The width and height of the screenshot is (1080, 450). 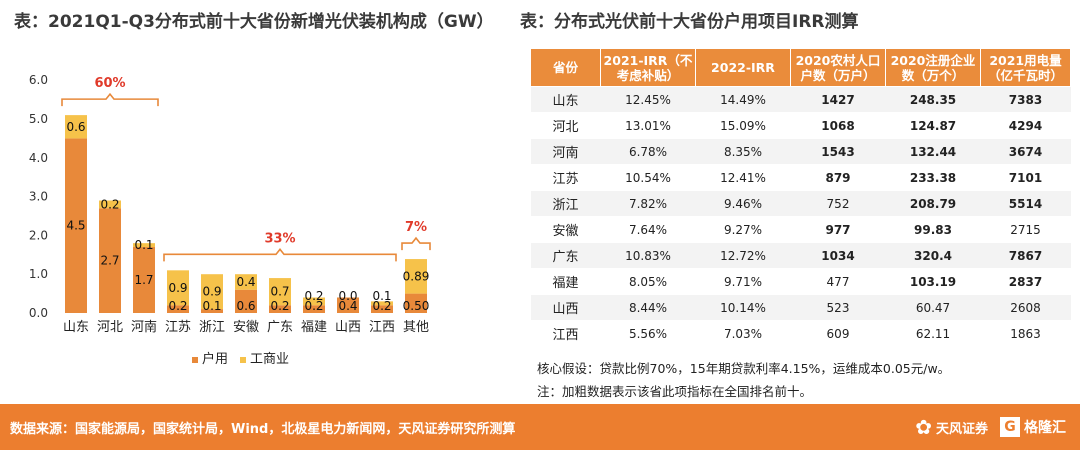 I want to click on legend-swatch-household, so click(x=195, y=360).